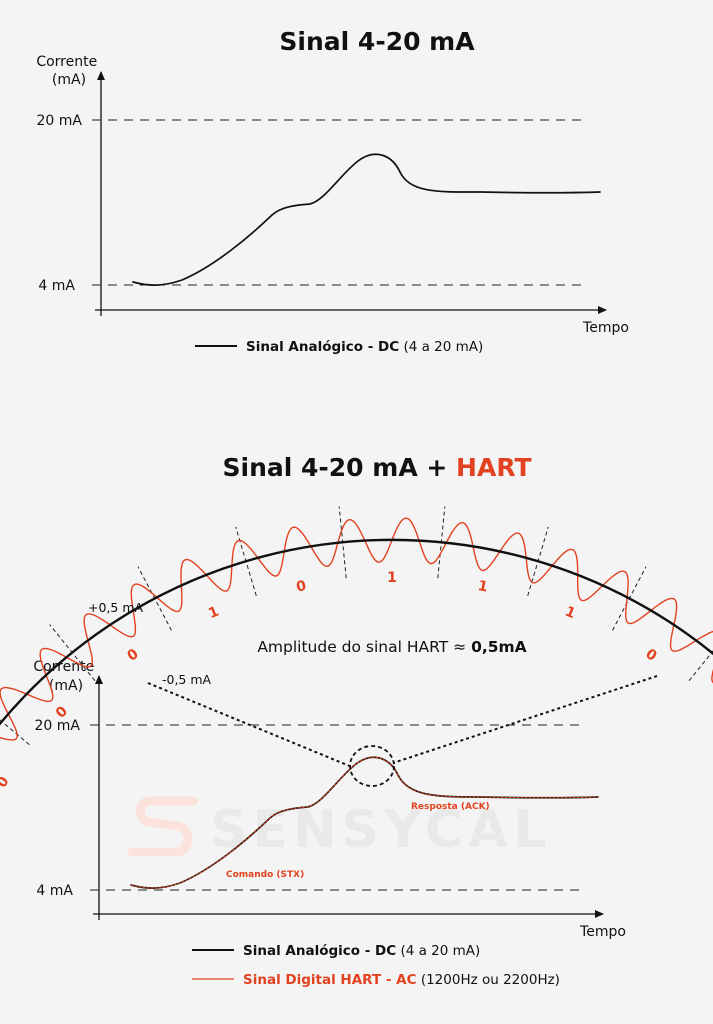 This screenshot has height=1024, width=713. Describe the element at coordinates (66, 686) in the screenshot. I see `bottom-y-axis-label-line2: (mA)` at that location.